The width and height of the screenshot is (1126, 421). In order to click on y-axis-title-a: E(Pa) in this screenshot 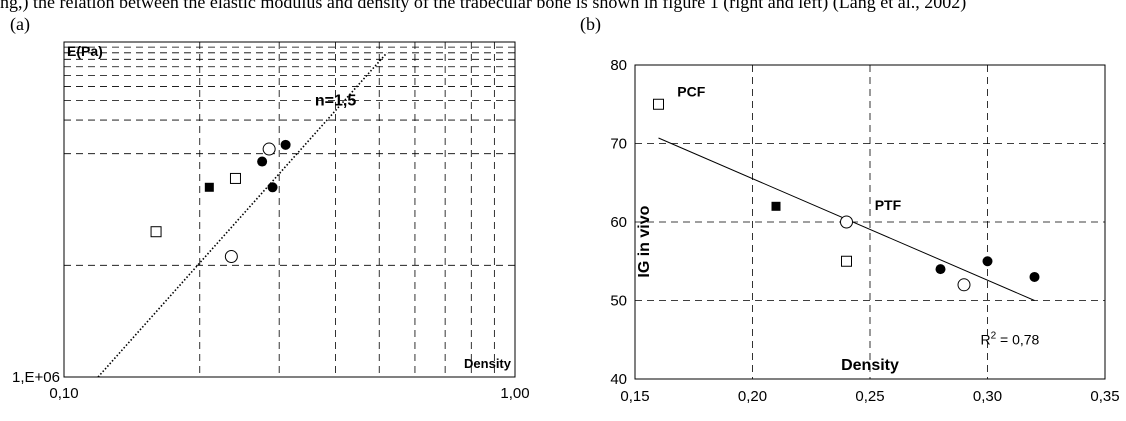, I will do `click(85, 51)`.